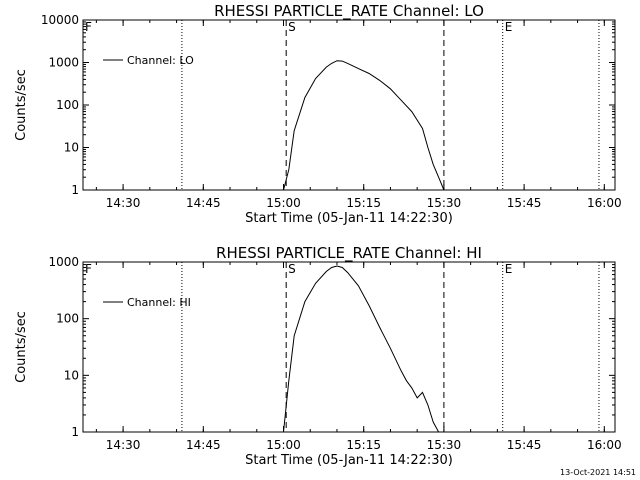  What do you see at coordinates (159, 302) in the screenshot?
I see `legend-label: Channel: HI` at bounding box center [159, 302].